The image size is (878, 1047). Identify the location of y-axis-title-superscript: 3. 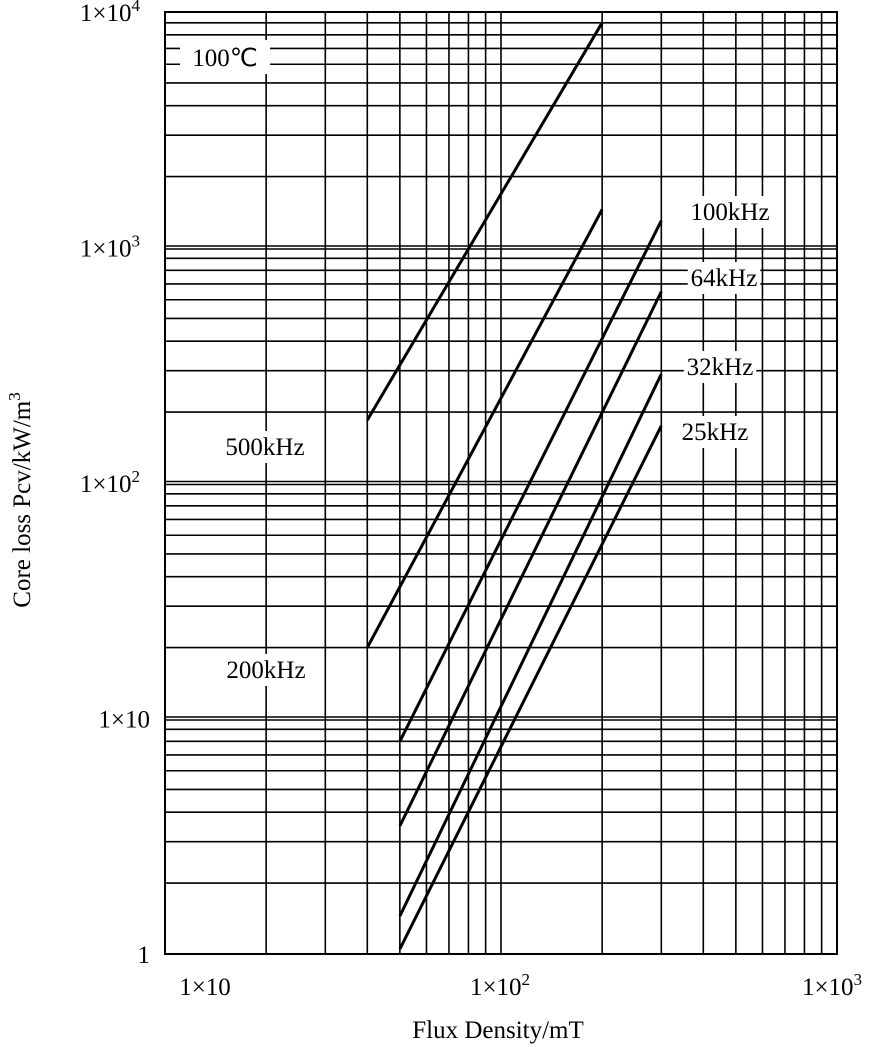
(14, 396).